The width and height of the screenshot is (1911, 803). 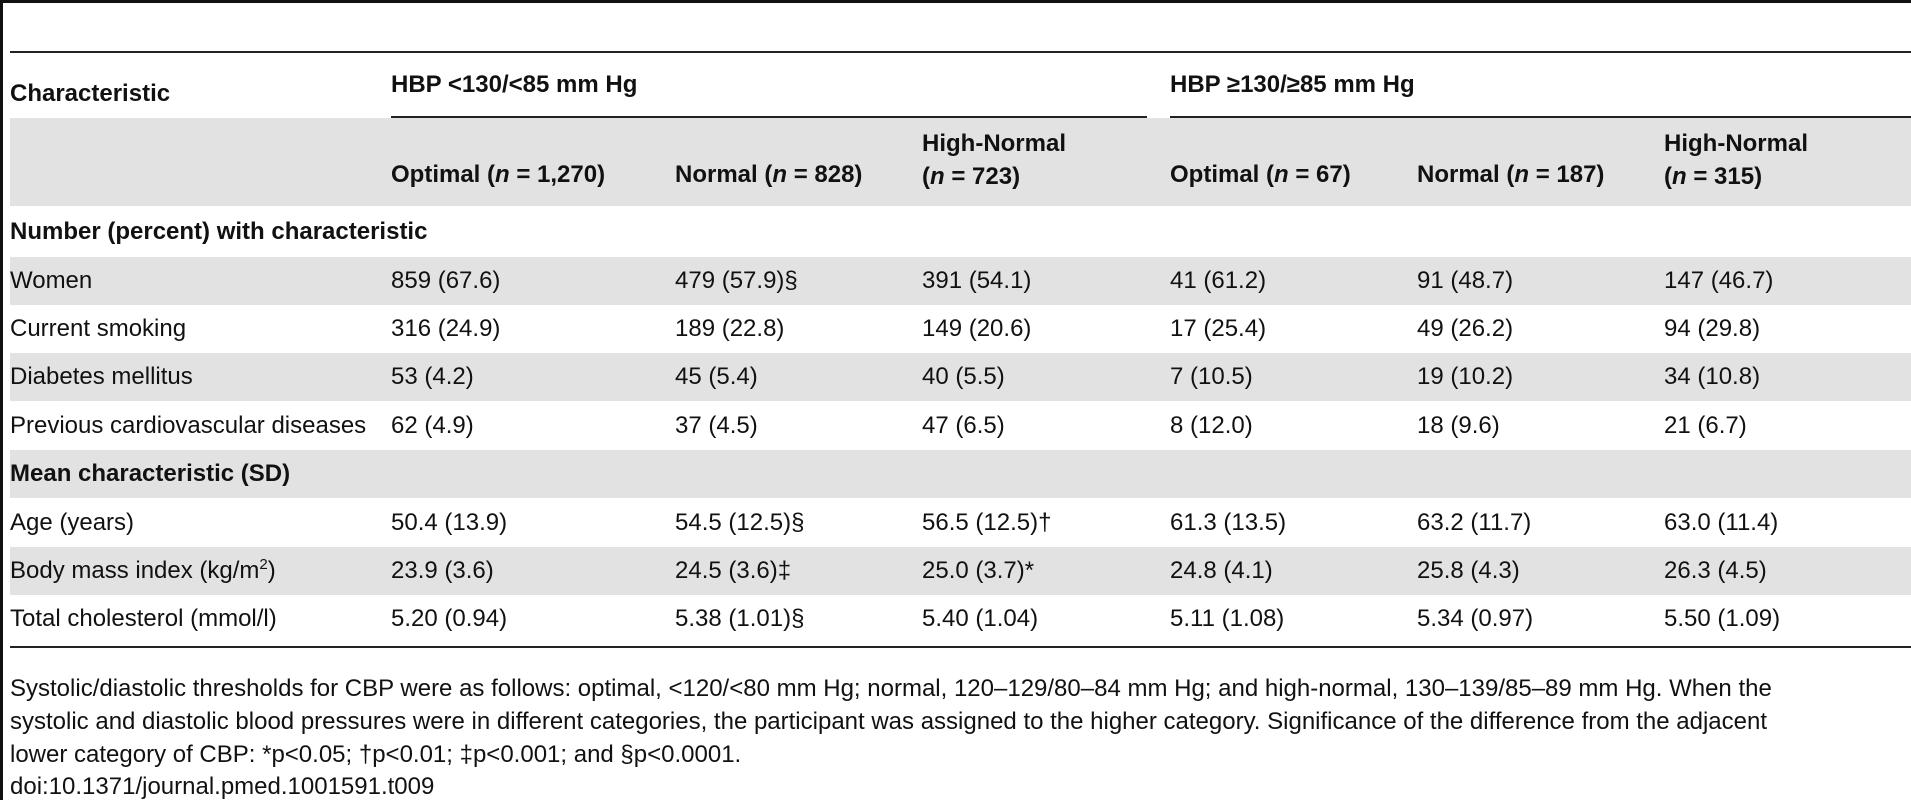 What do you see at coordinates (498, 174) in the screenshot?
I see `col-header-optimal-low: Optimal (n = 1,270)` at bounding box center [498, 174].